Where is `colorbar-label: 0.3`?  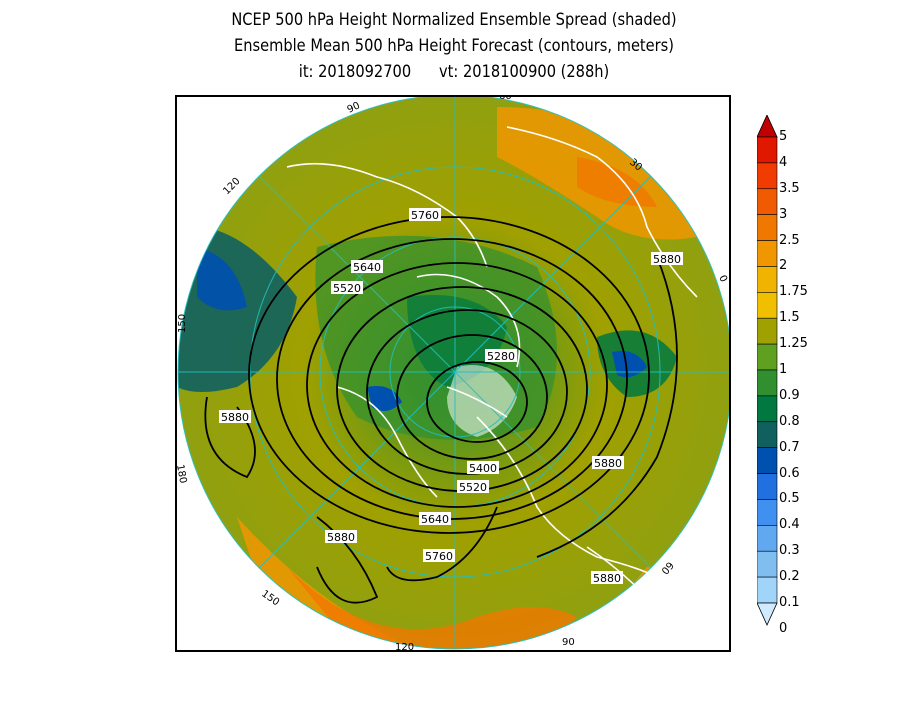
colorbar-label: 0.3 is located at coordinates (789, 551).